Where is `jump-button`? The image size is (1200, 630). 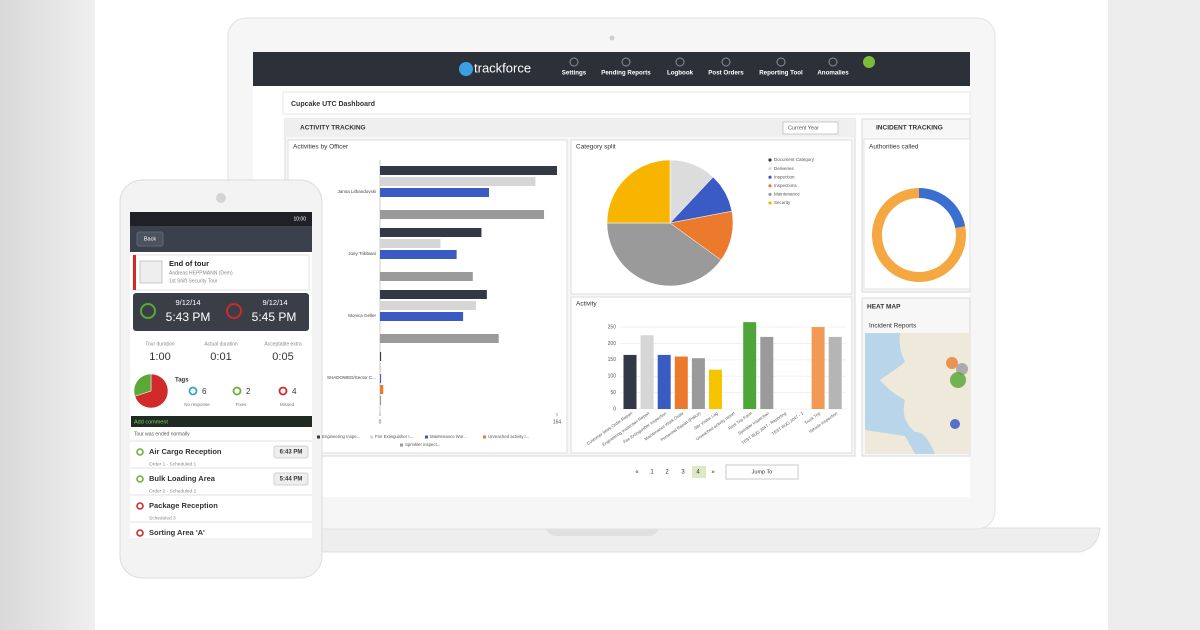 jump-button is located at coordinates (762, 472).